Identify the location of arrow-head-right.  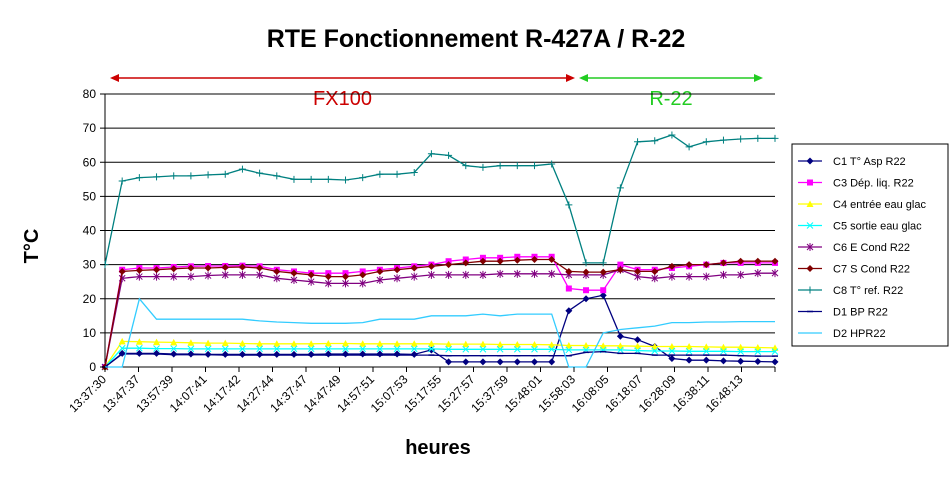
(570, 78).